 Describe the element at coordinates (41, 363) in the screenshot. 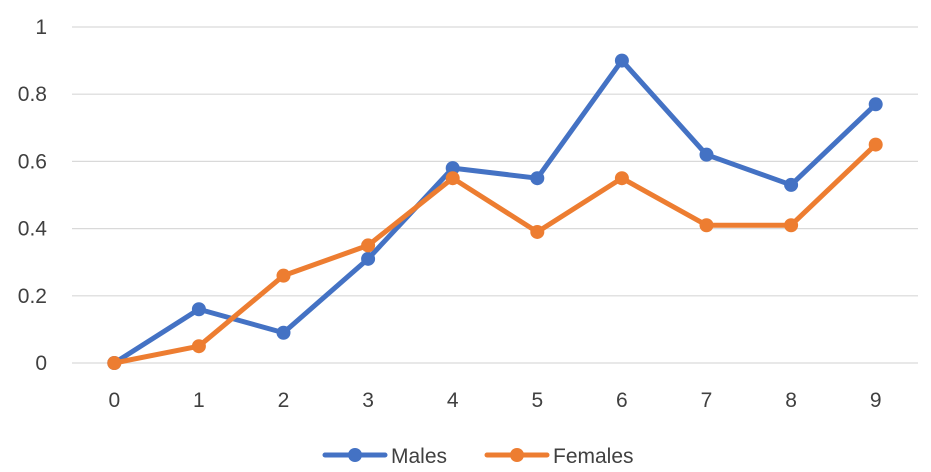

I see `y-tick-label: 0` at that location.